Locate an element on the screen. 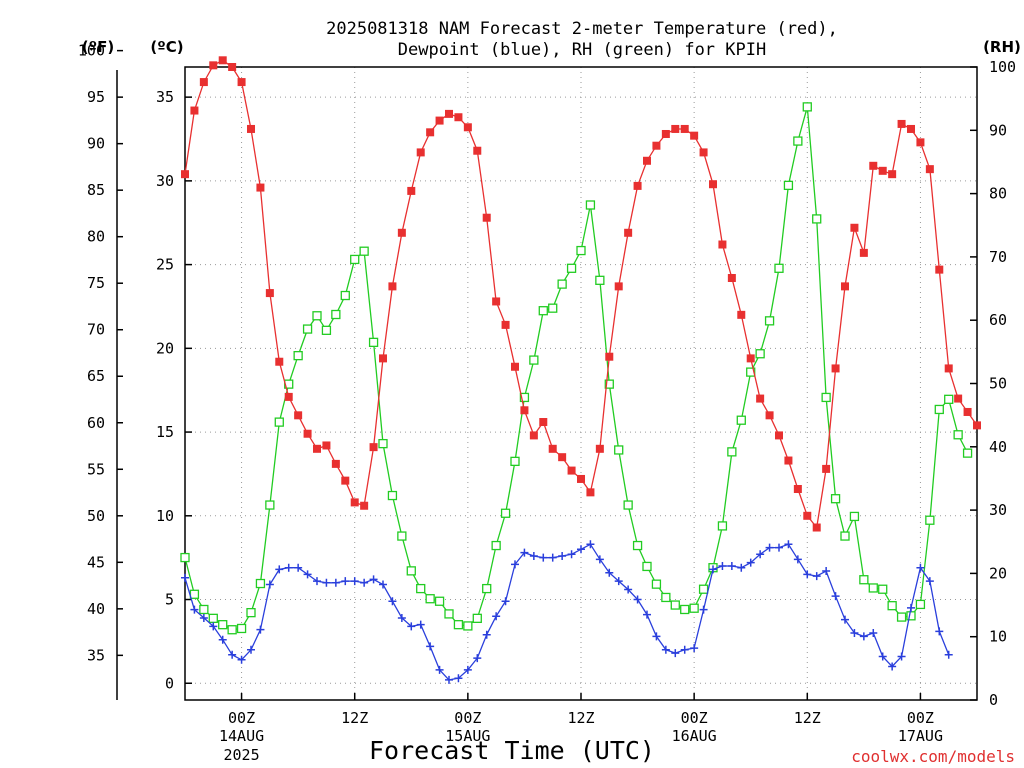 This screenshot has width=1024, height=768. celsius-ticks: 0 5 10 15 20 25 30 35 is located at coordinates (174, 390).